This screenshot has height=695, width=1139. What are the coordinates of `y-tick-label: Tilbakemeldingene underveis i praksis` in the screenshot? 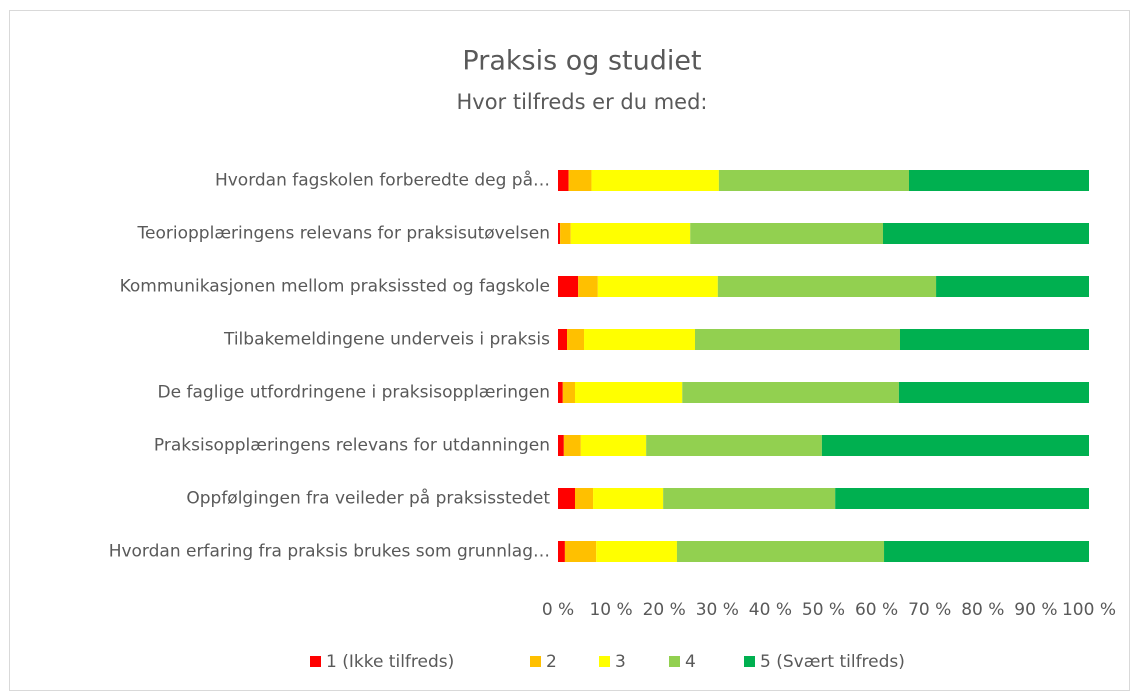 It's located at (386, 340).